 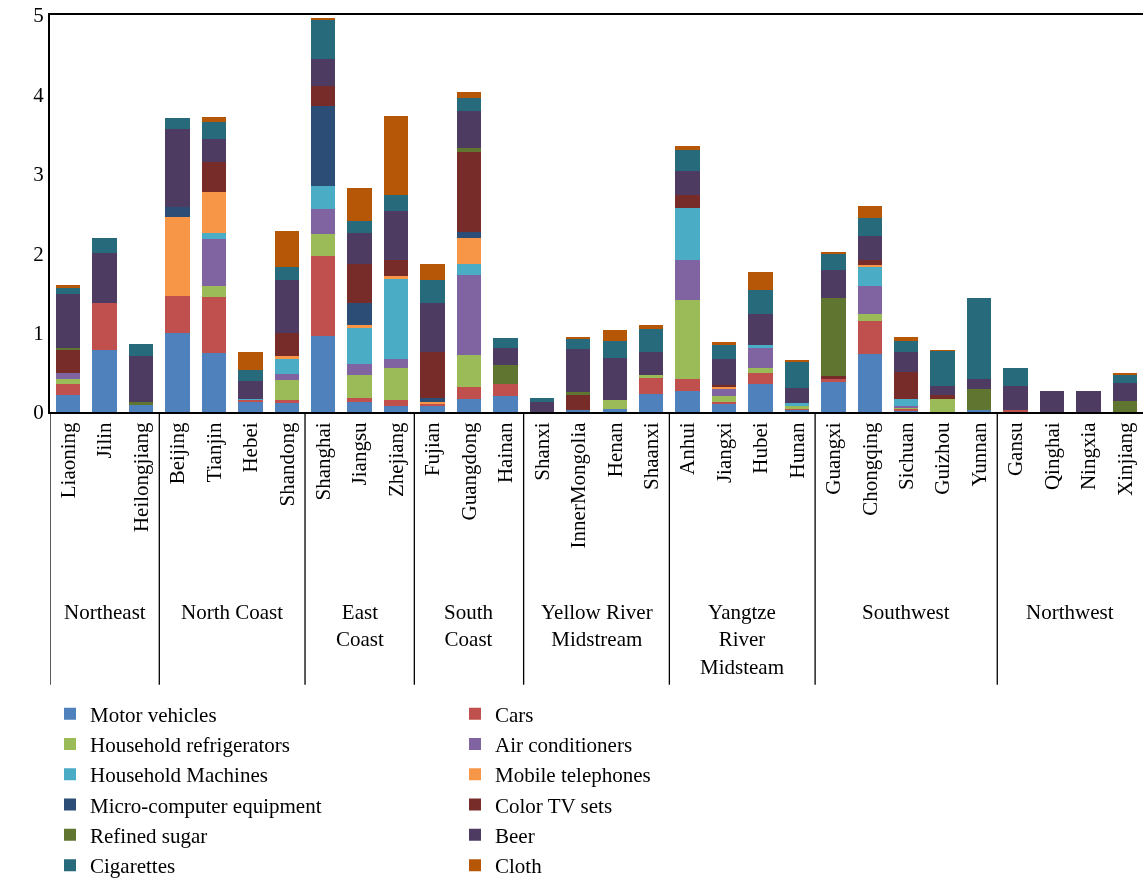 What do you see at coordinates (38, 412) in the screenshot?
I see `y-tick-label: 0` at bounding box center [38, 412].